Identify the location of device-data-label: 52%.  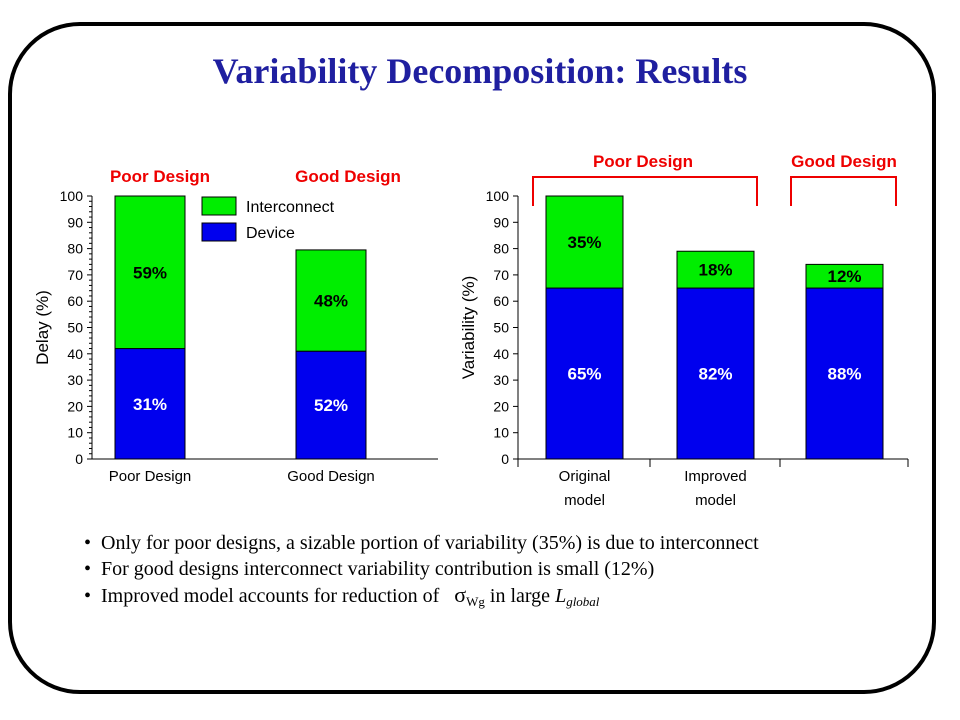
(331, 405).